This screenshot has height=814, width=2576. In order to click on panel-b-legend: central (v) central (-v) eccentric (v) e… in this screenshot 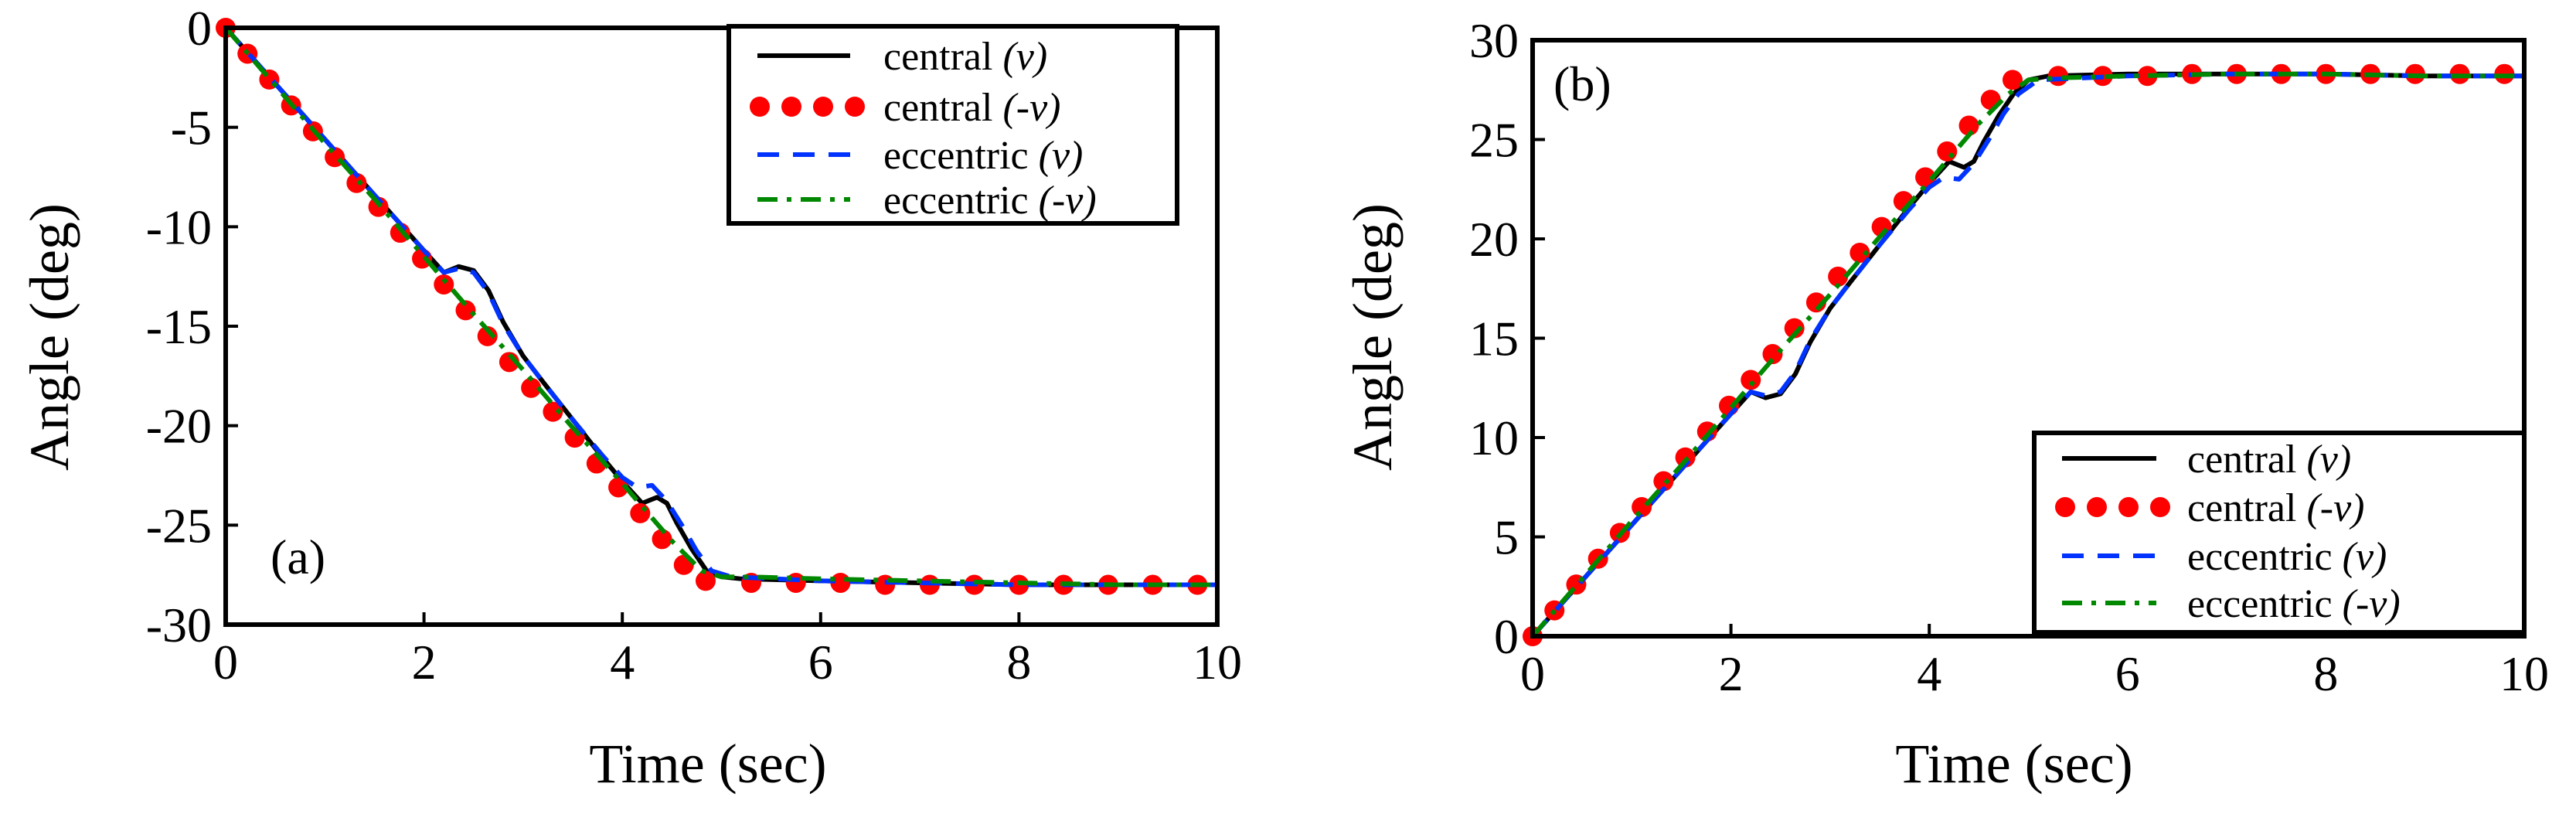, I will do `click(2279, 533)`.